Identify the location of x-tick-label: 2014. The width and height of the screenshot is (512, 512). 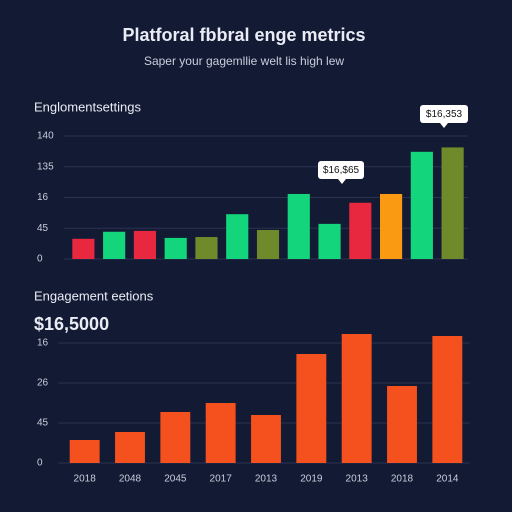
(447, 479).